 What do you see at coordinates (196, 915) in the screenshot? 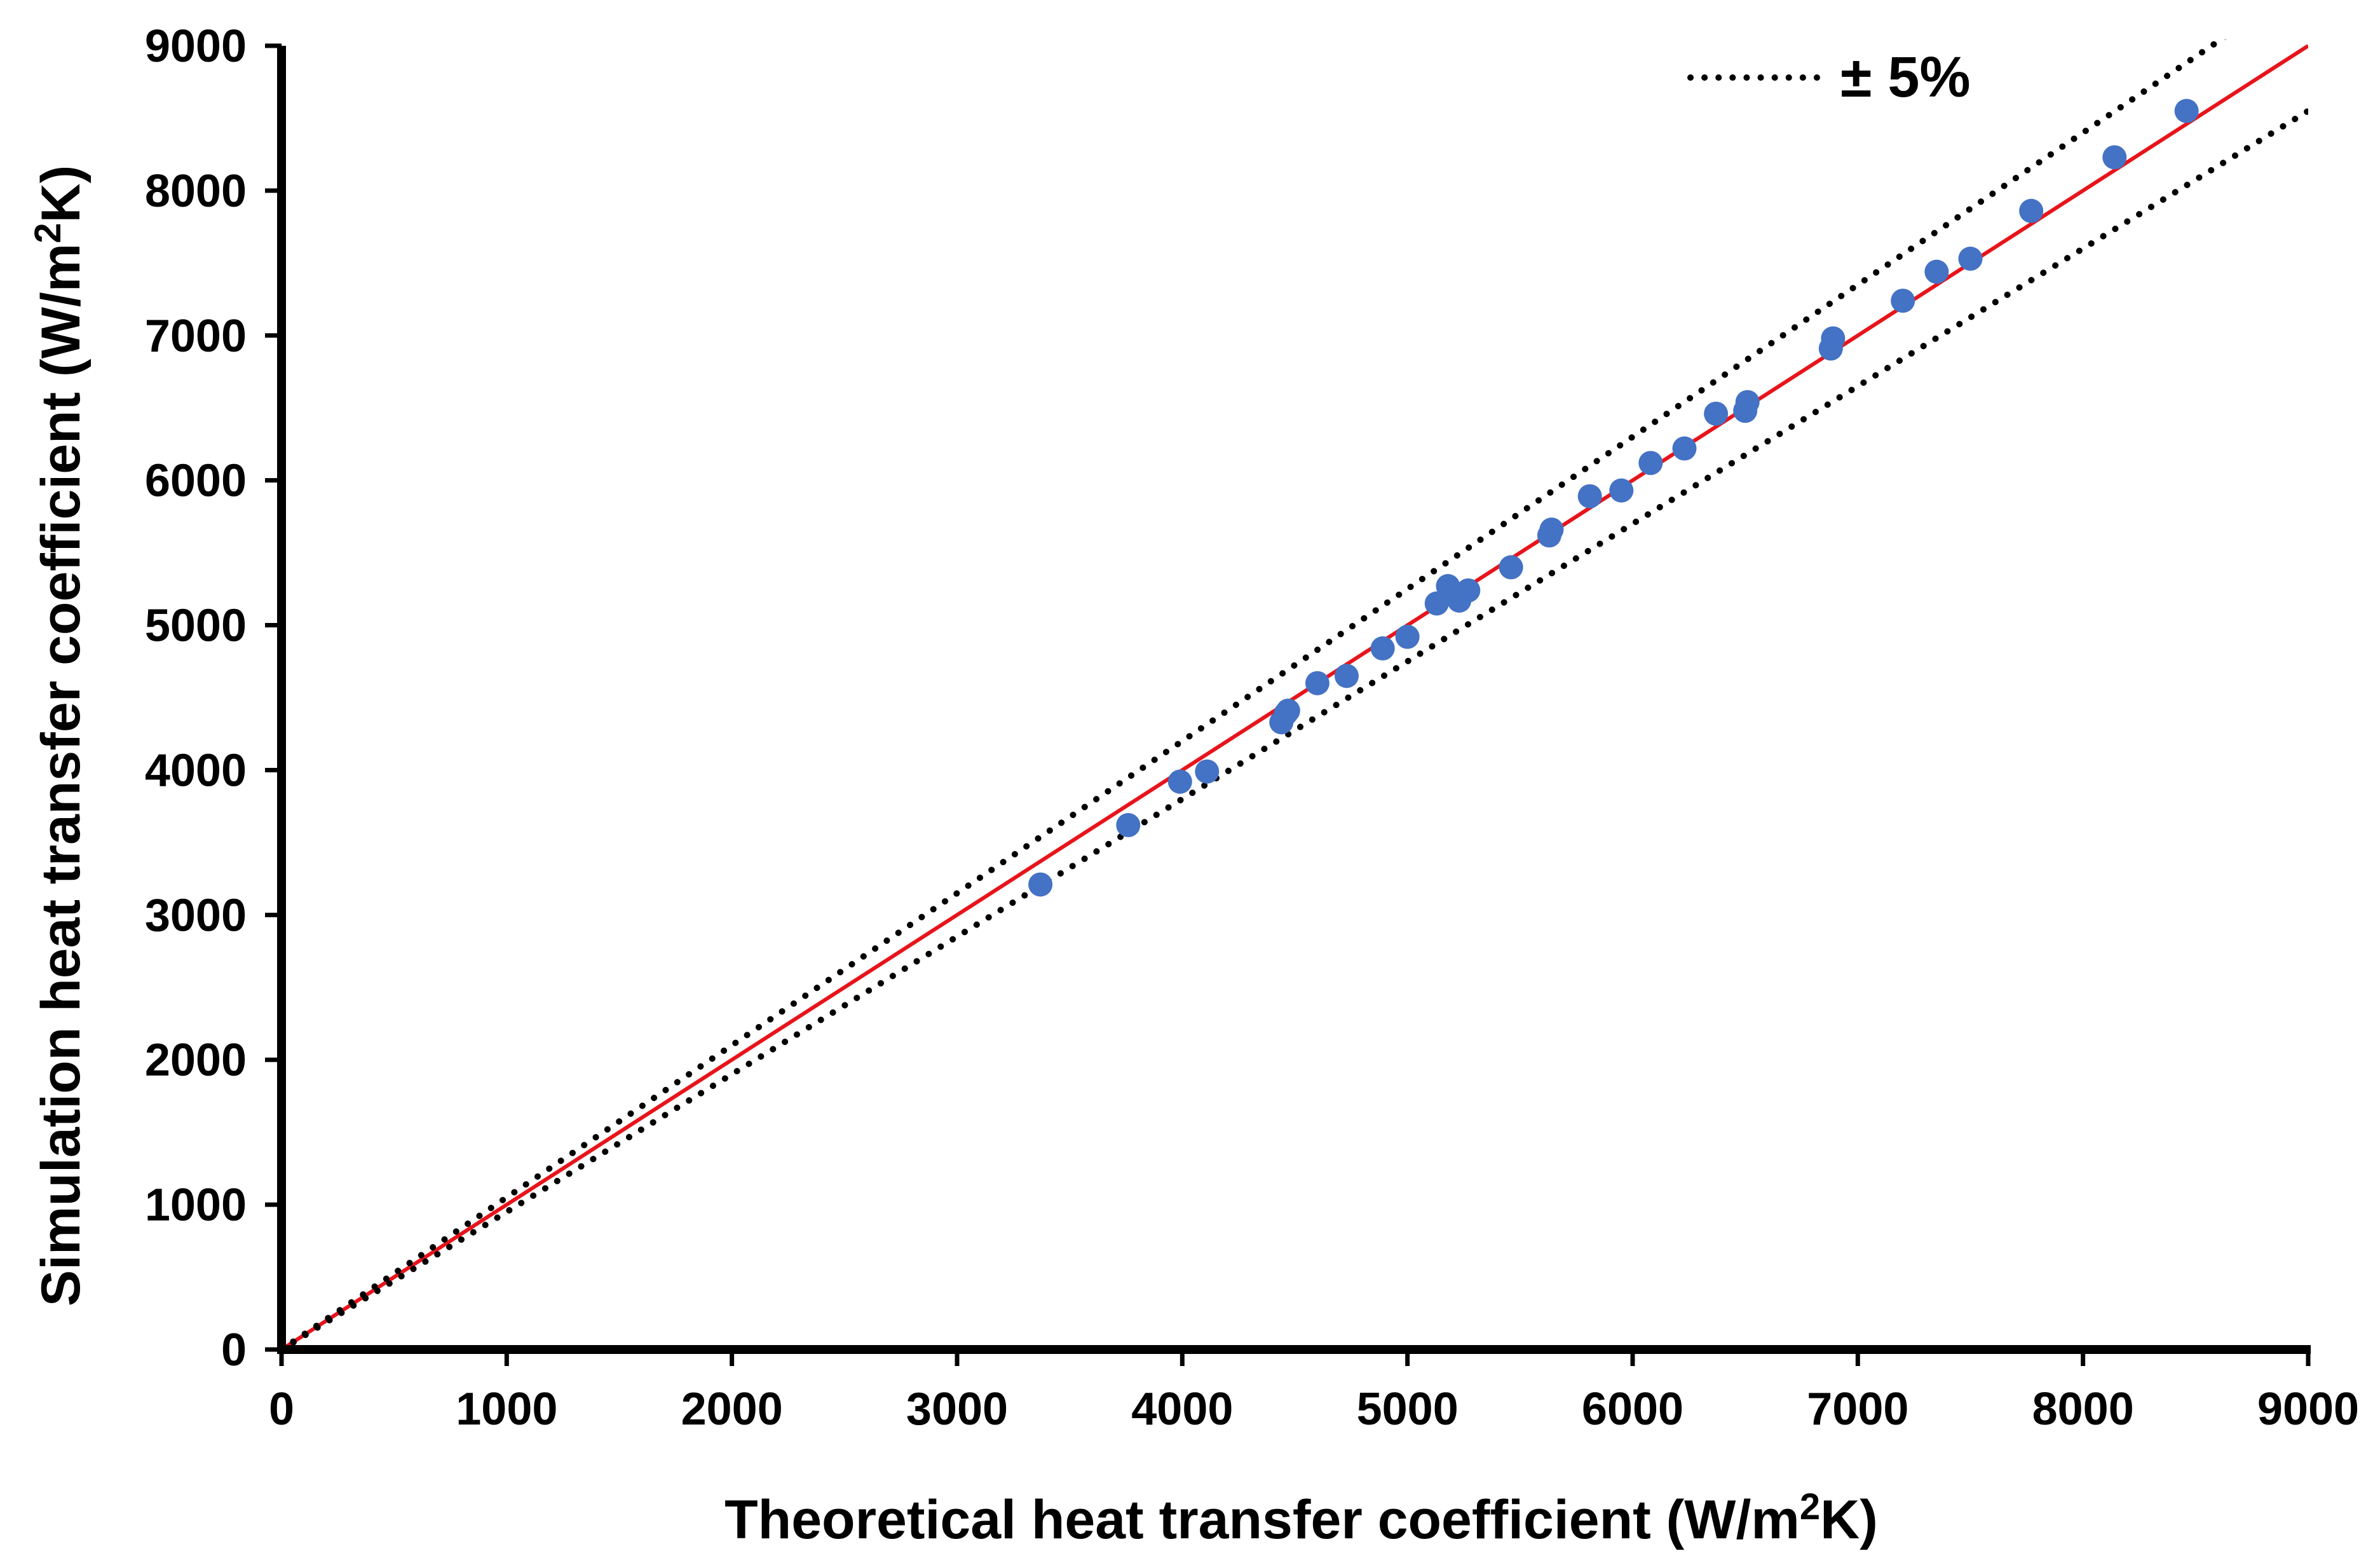
I see `y-tick-label: 3000` at bounding box center [196, 915].